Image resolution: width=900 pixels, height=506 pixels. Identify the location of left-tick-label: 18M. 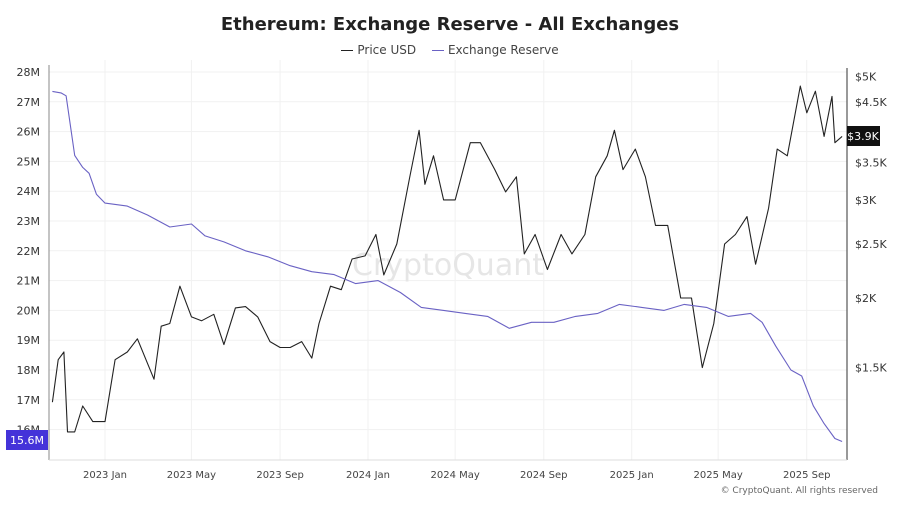
(29, 370).